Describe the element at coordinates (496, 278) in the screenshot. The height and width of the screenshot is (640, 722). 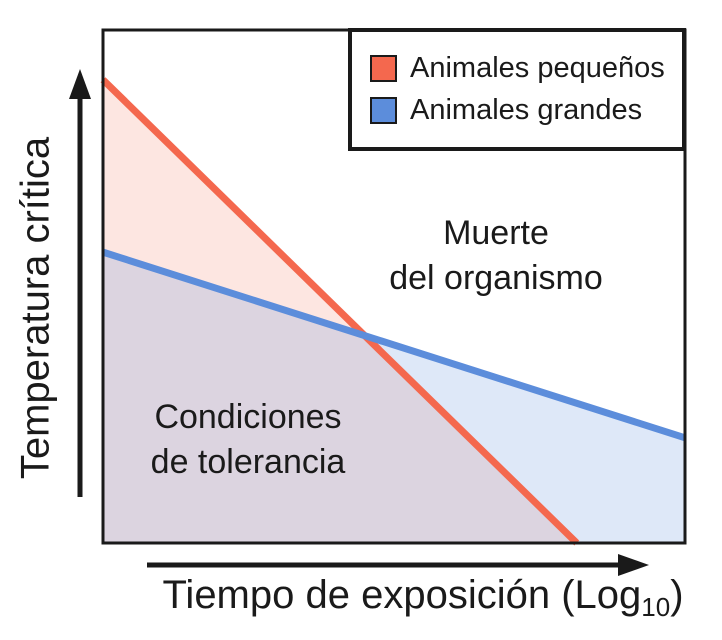
I see `annotation-death-line2: del organismo` at that location.